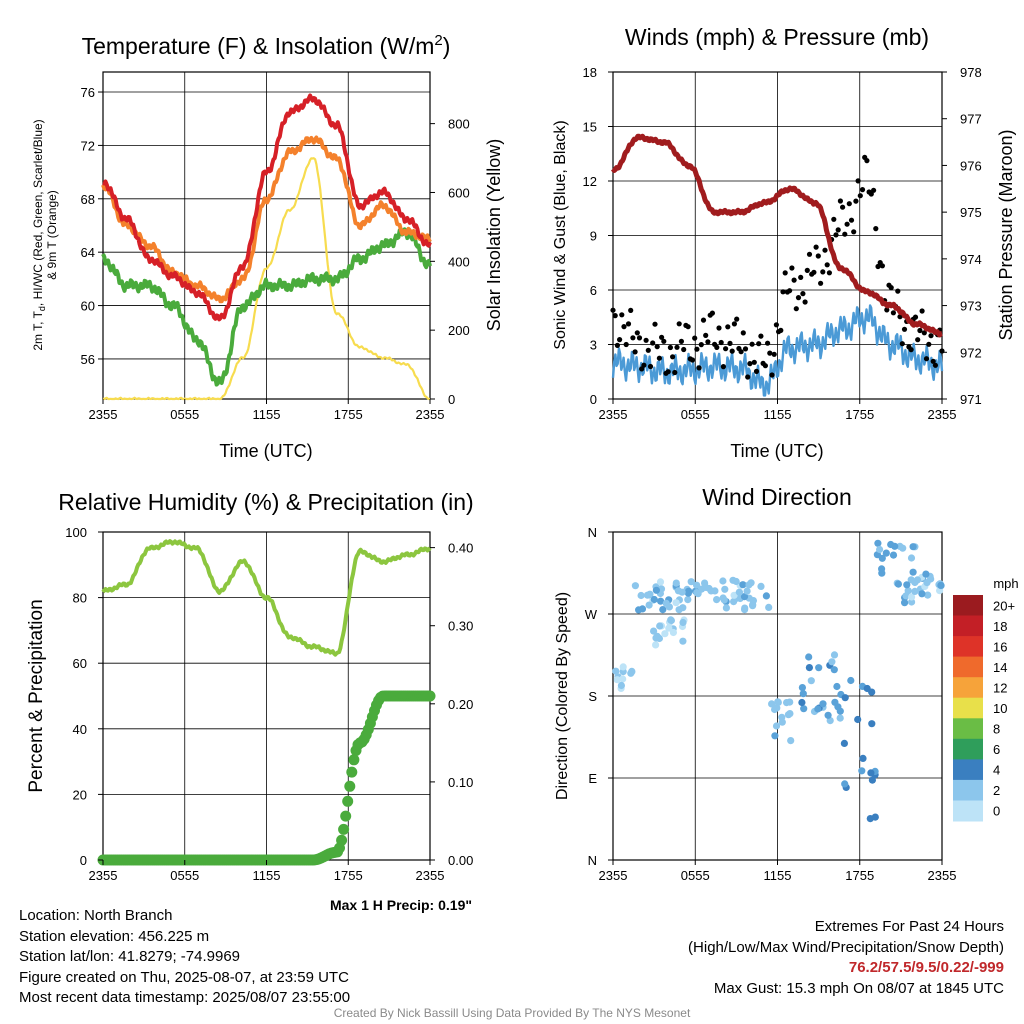  I want to click on y-tick-label: S, so click(592, 696).